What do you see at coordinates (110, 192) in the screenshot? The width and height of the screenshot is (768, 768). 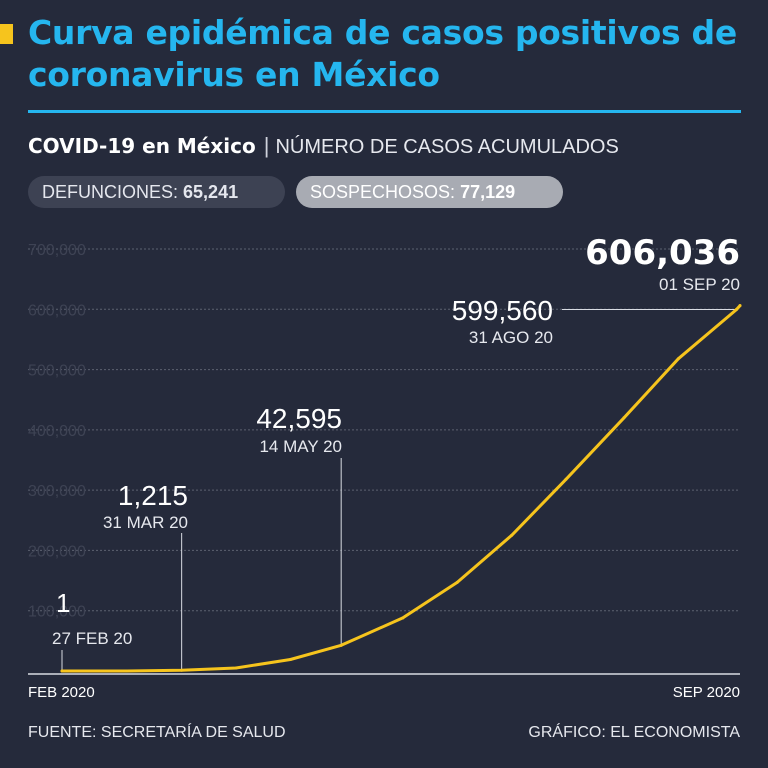 I see `deaths-label: DEFUNCIONES:` at bounding box center [110, 192].